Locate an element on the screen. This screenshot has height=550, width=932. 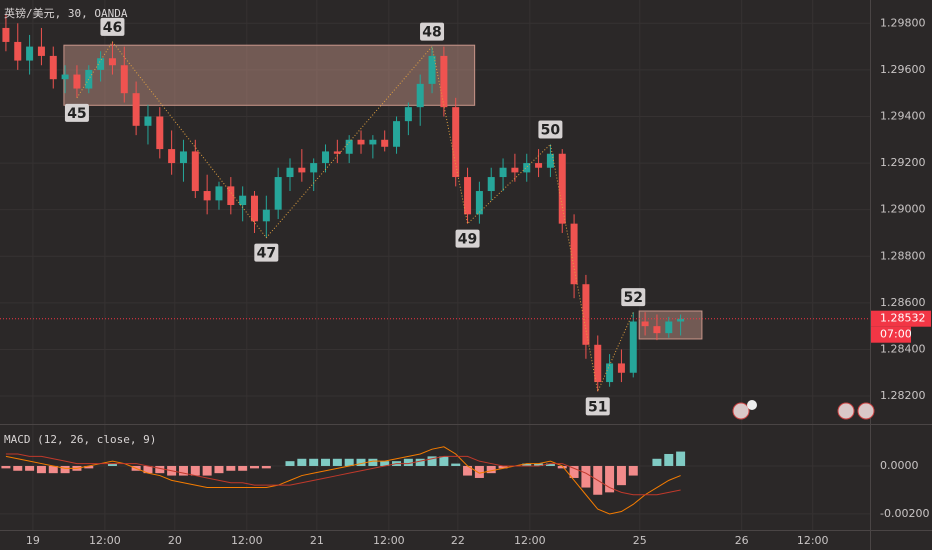
x-tick-label: 19 is located at coordinates (33, 540).